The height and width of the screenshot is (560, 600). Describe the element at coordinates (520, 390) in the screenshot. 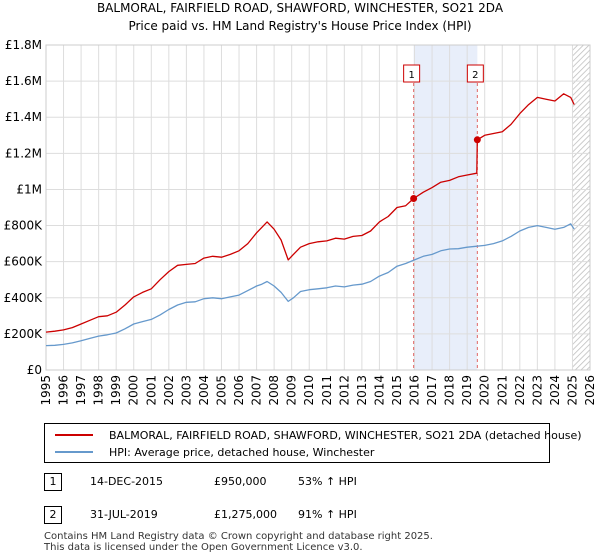

I see `x-tick-label: 2022` at that location.